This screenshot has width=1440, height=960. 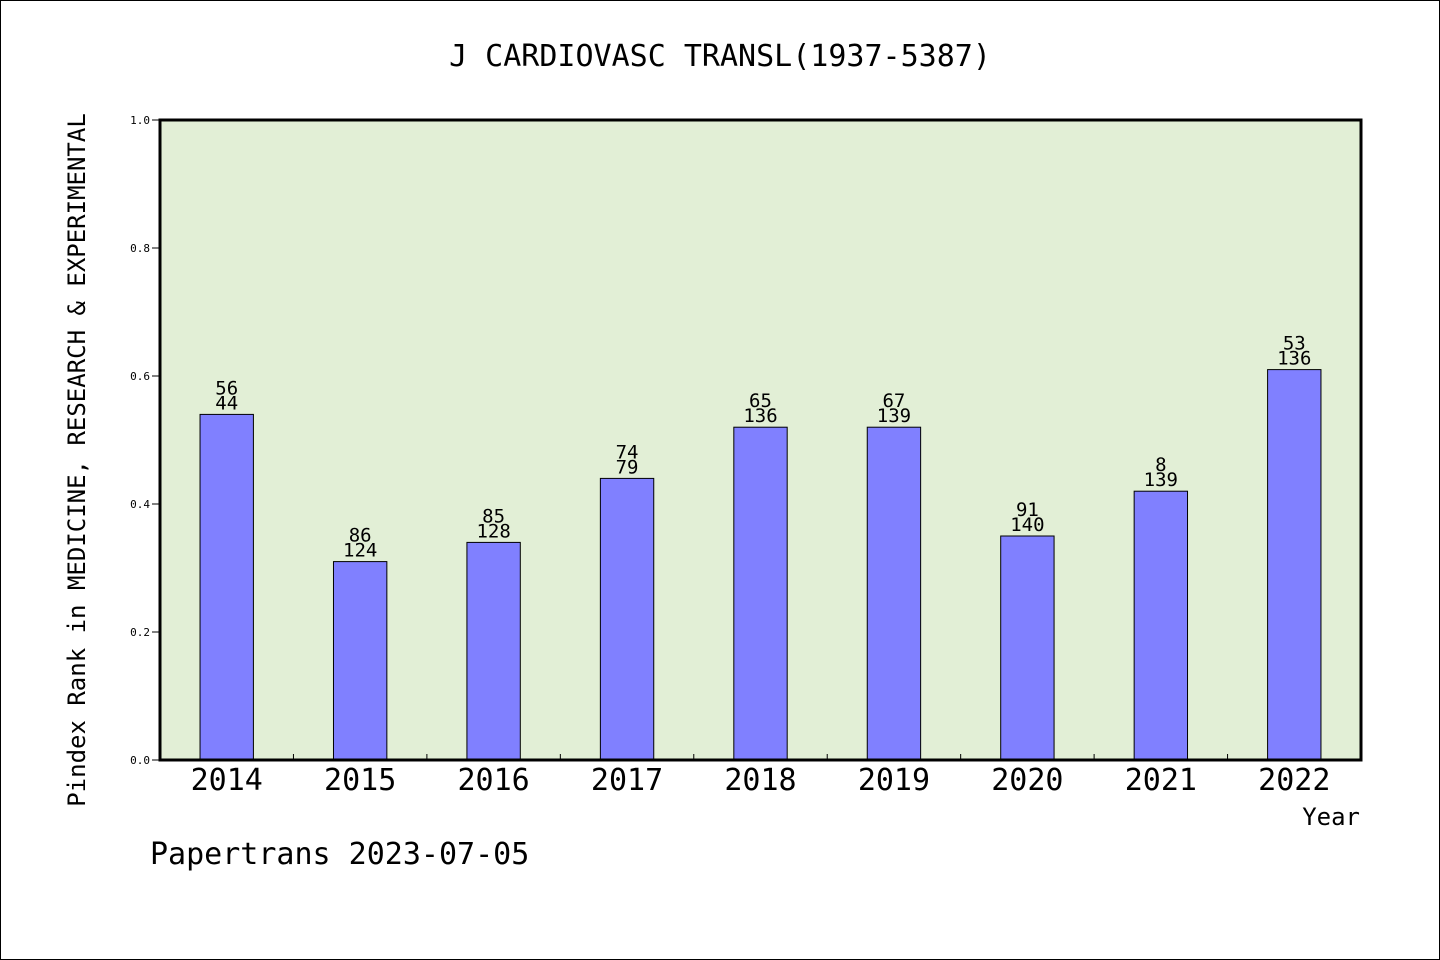 What do you see at coordinates (493, 531) in the screenshot?
I see `data-label-bottom: 128` at bounding box center [493, 531].